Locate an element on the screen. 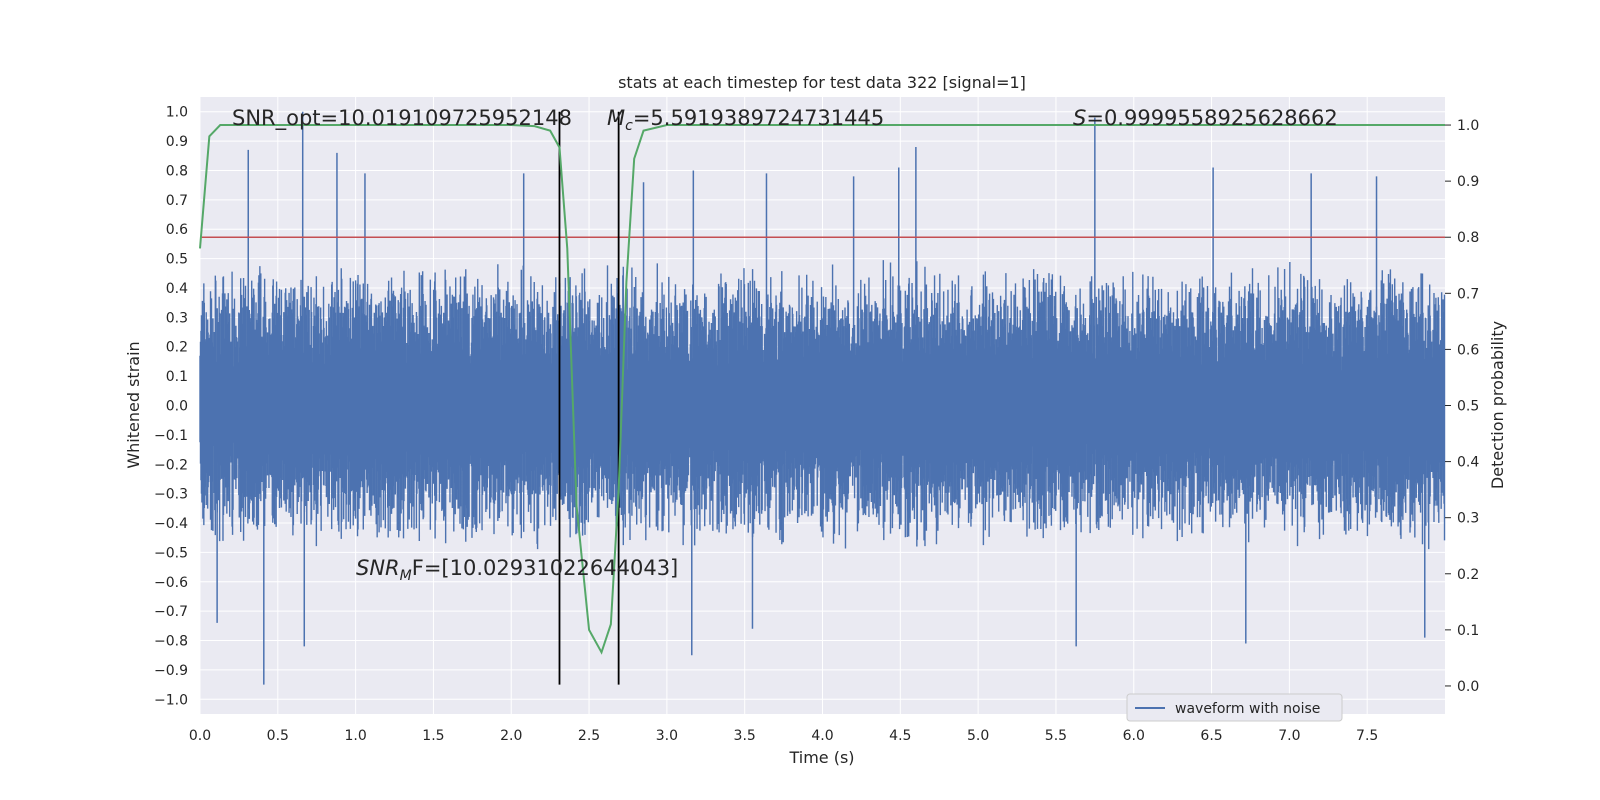 The image size is (1600, 800). x-tick-label: 6.0 is located at coordinates (1134, 736).